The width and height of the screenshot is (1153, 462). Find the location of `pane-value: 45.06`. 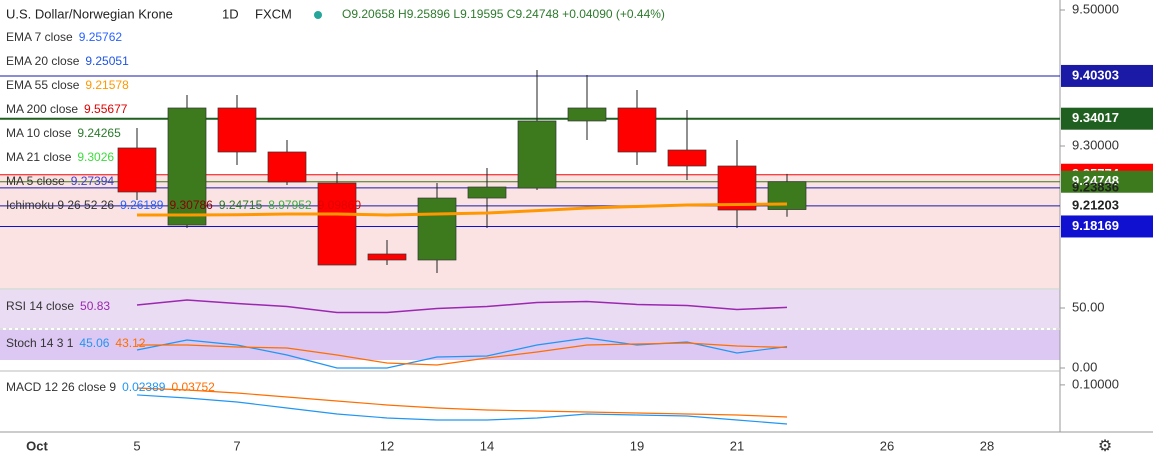

pane-value: 45.06 is located at coordinates (94, 343).